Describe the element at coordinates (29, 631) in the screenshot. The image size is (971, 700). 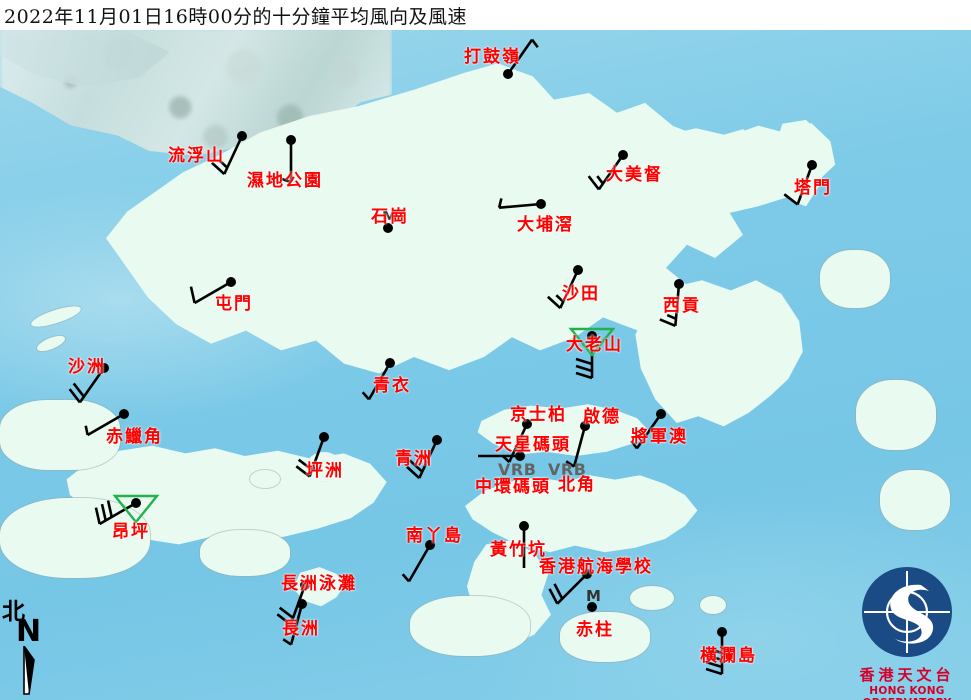
I see `compass-label-en: N` at that location.